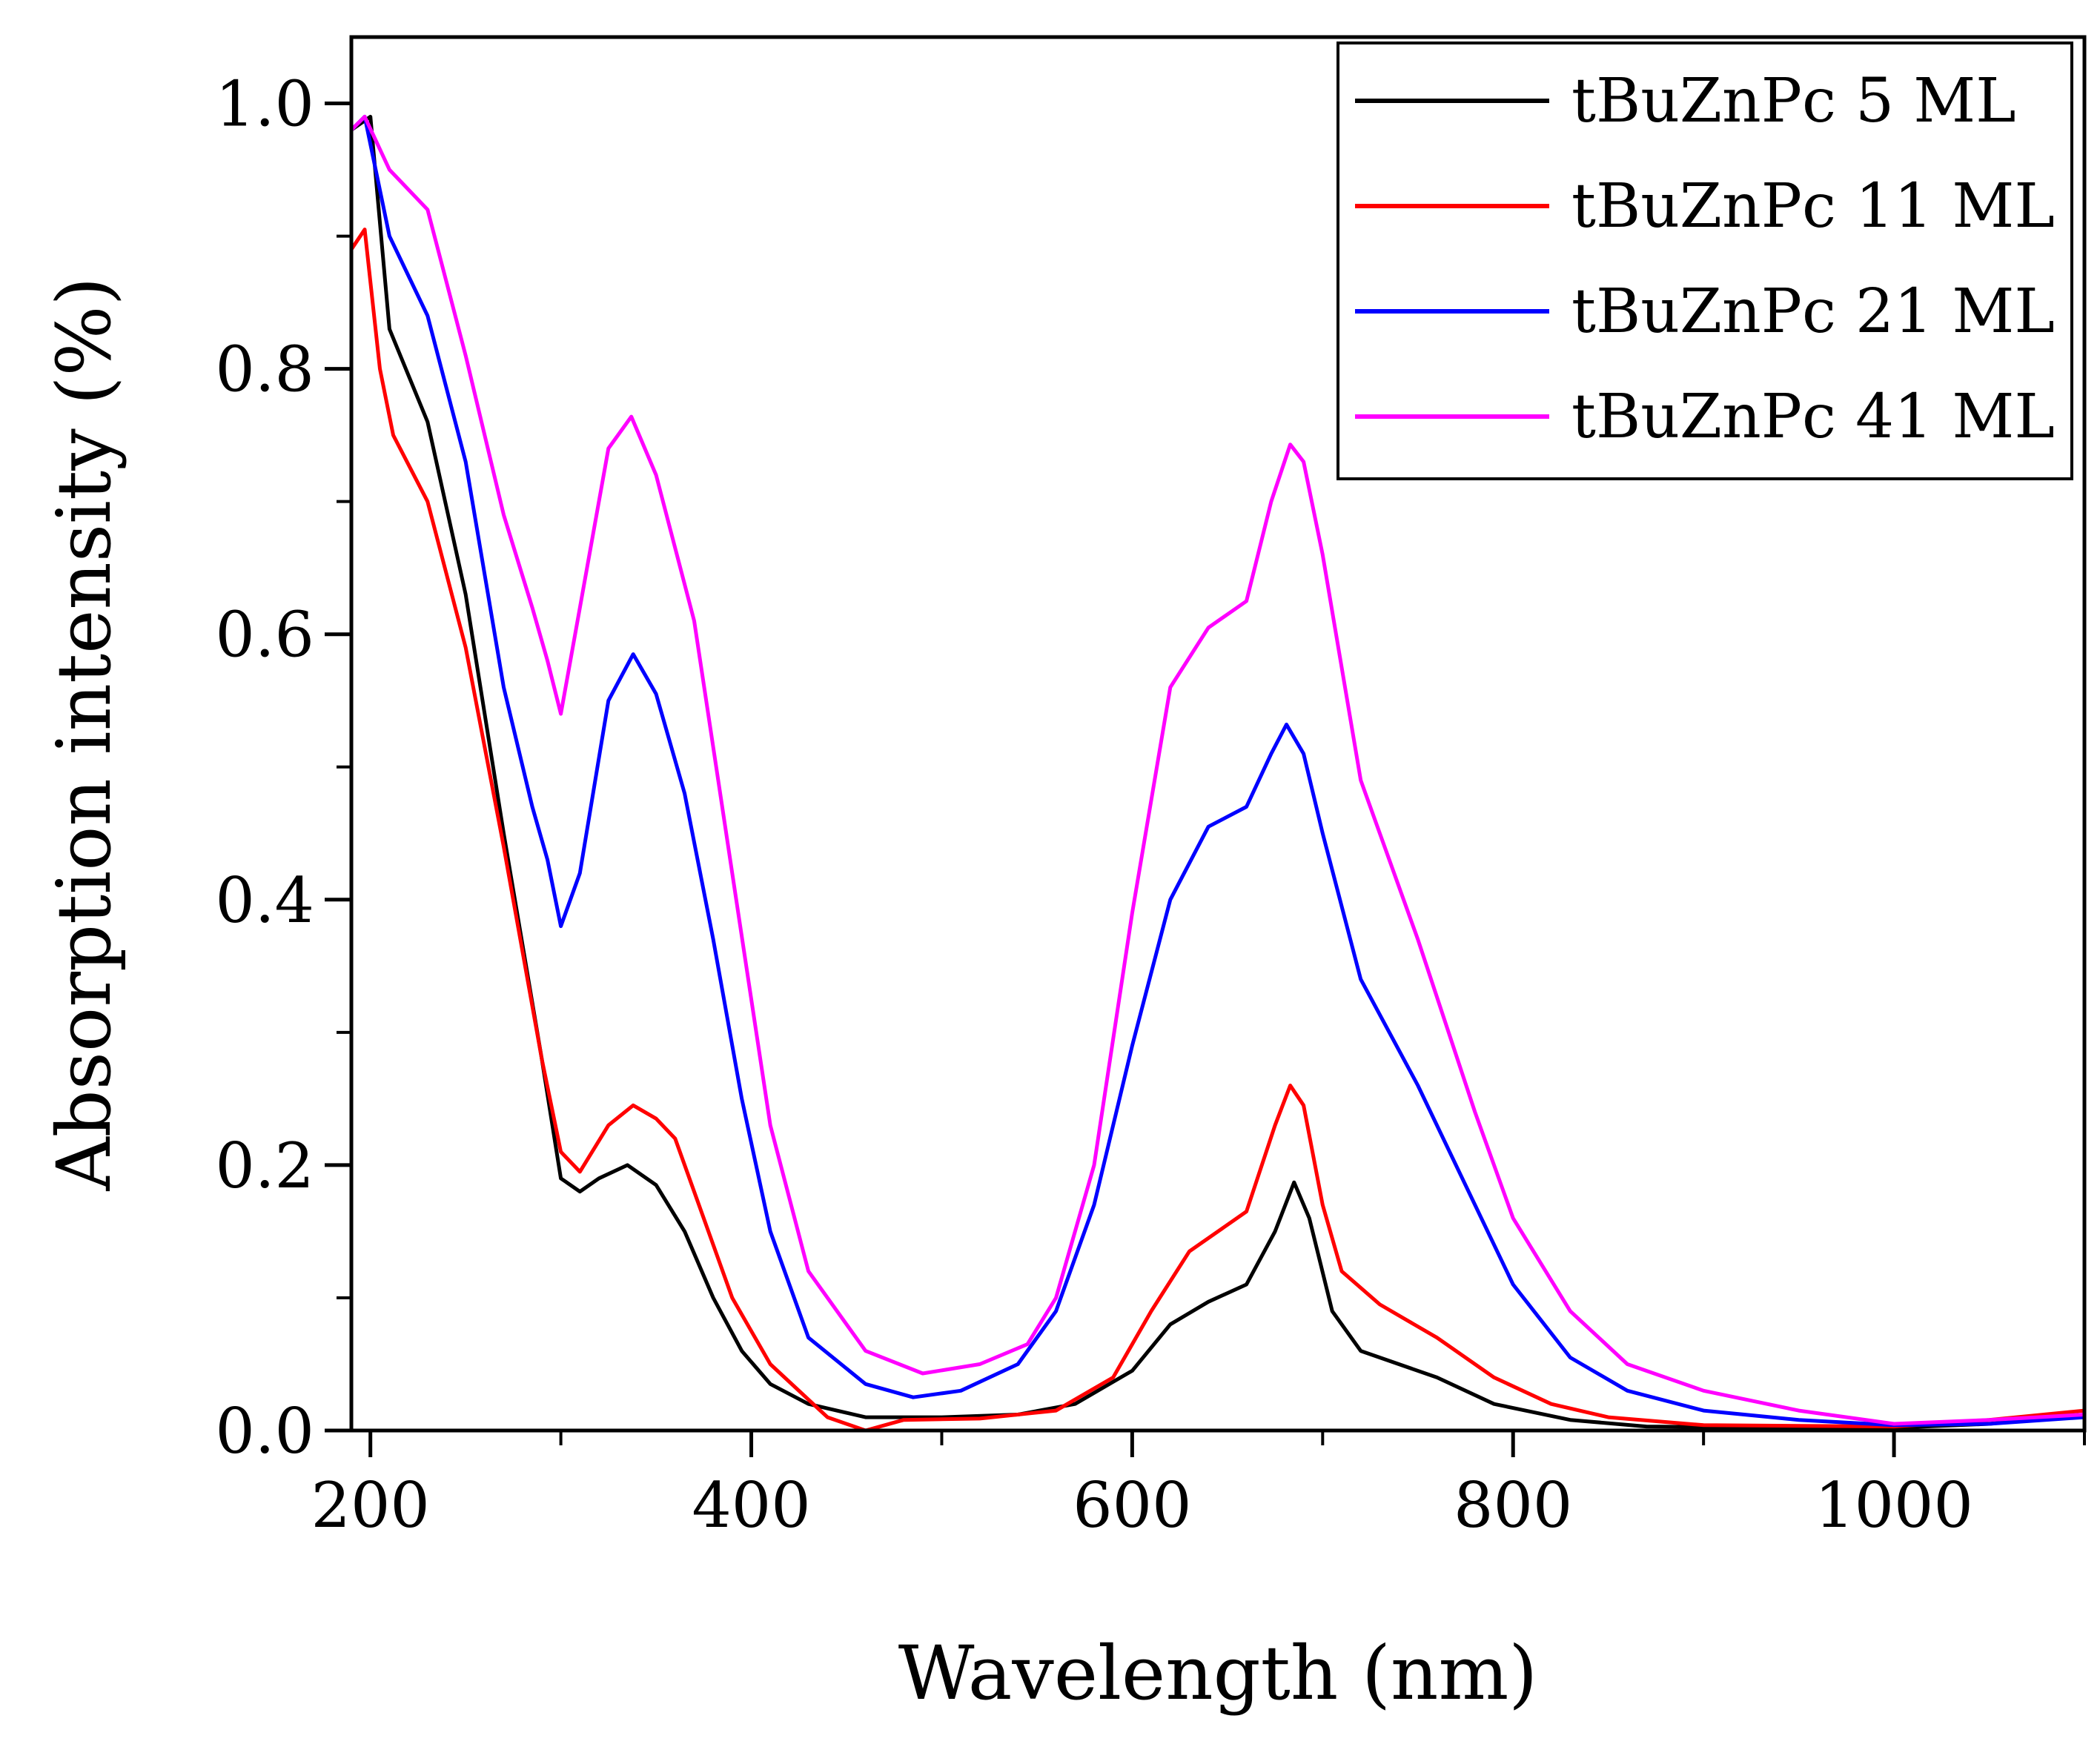 This screenshot has height=1747, width=2100. I want to click on x-axis-title: Wavelength (nm), so click(1218, 1673).